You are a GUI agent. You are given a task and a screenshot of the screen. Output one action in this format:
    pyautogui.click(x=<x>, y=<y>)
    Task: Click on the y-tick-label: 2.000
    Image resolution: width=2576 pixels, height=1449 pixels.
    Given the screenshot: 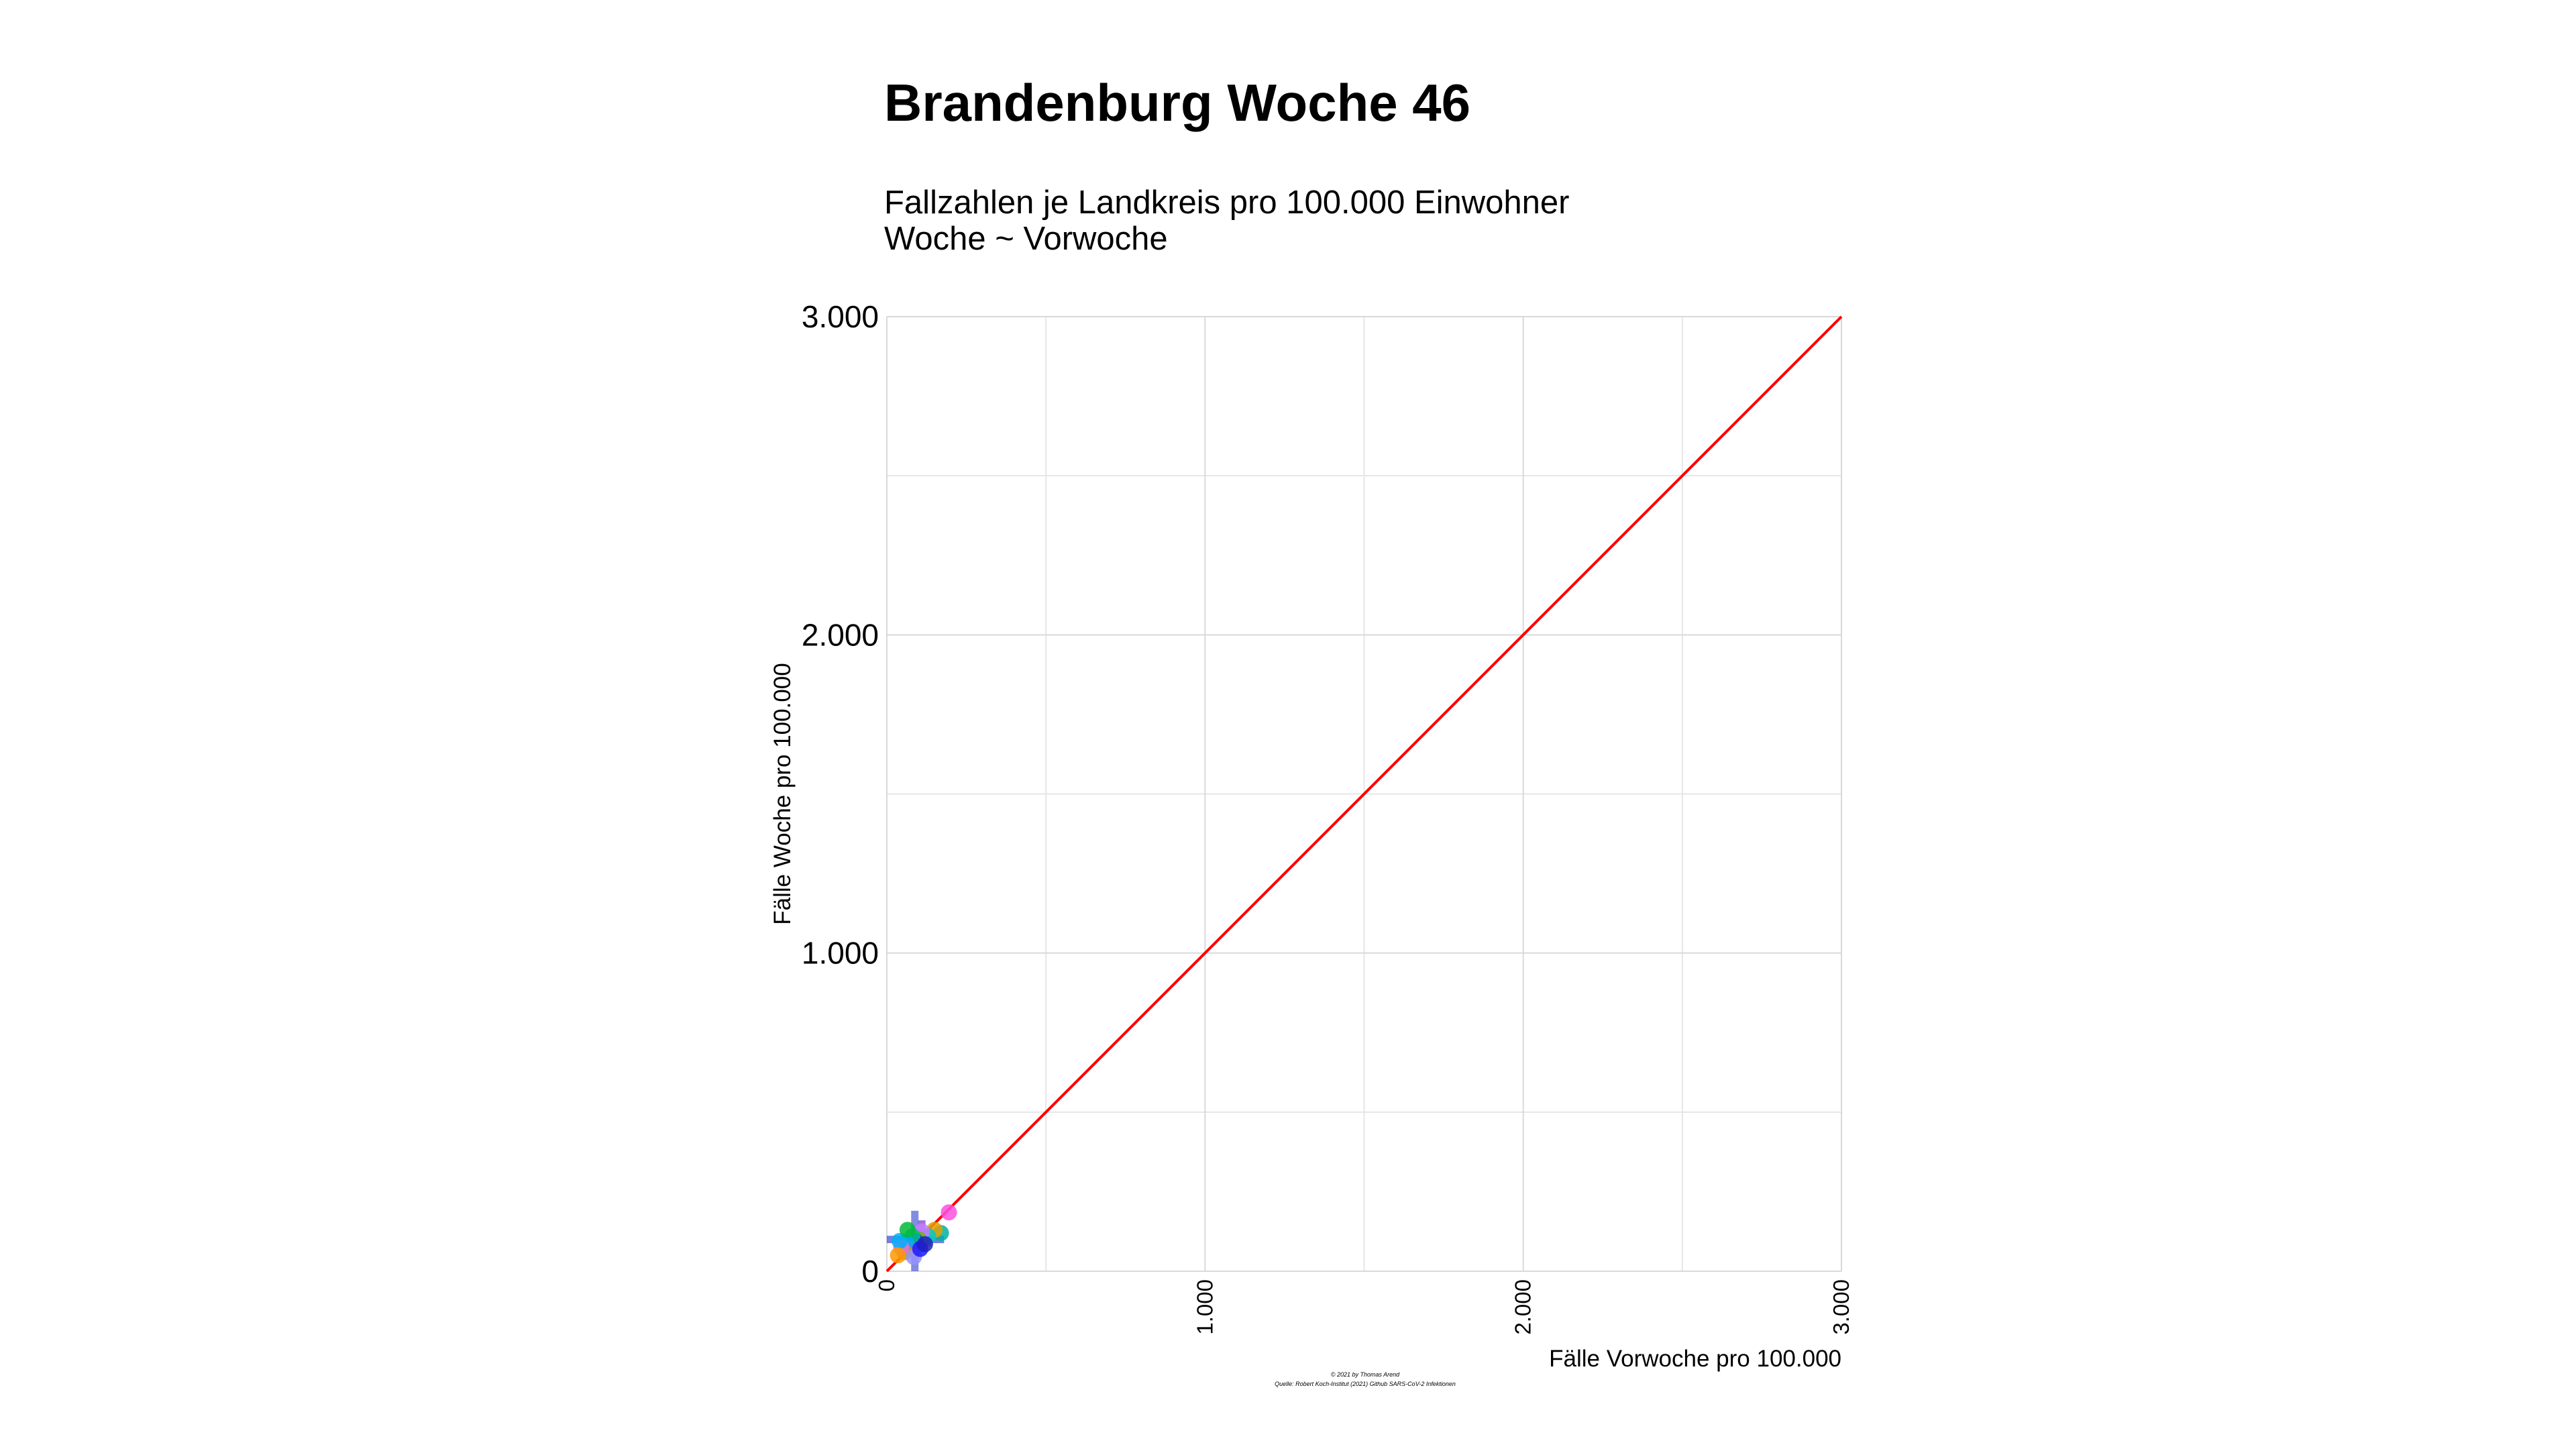 What is the action you would take?
    pyautogui.click(x=840, y=634)
    